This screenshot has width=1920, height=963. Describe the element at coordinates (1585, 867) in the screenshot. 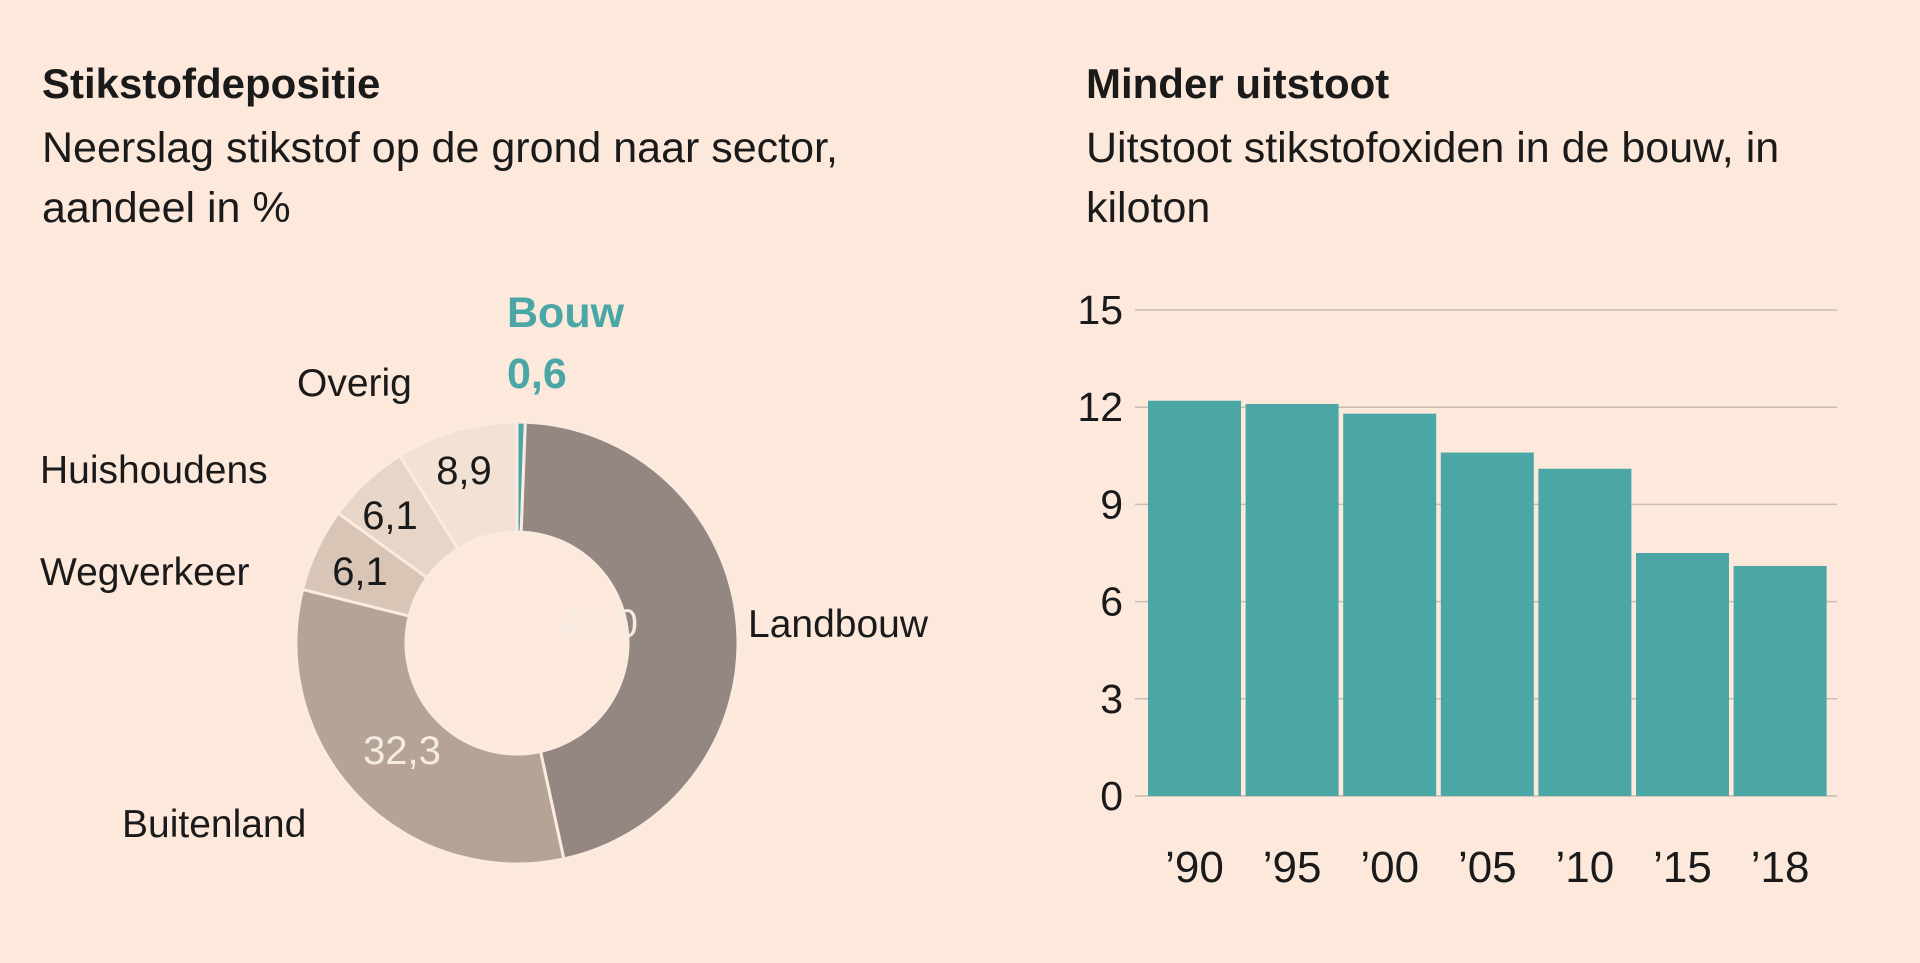

I see `x-tick-label-4: ’10` at that location.